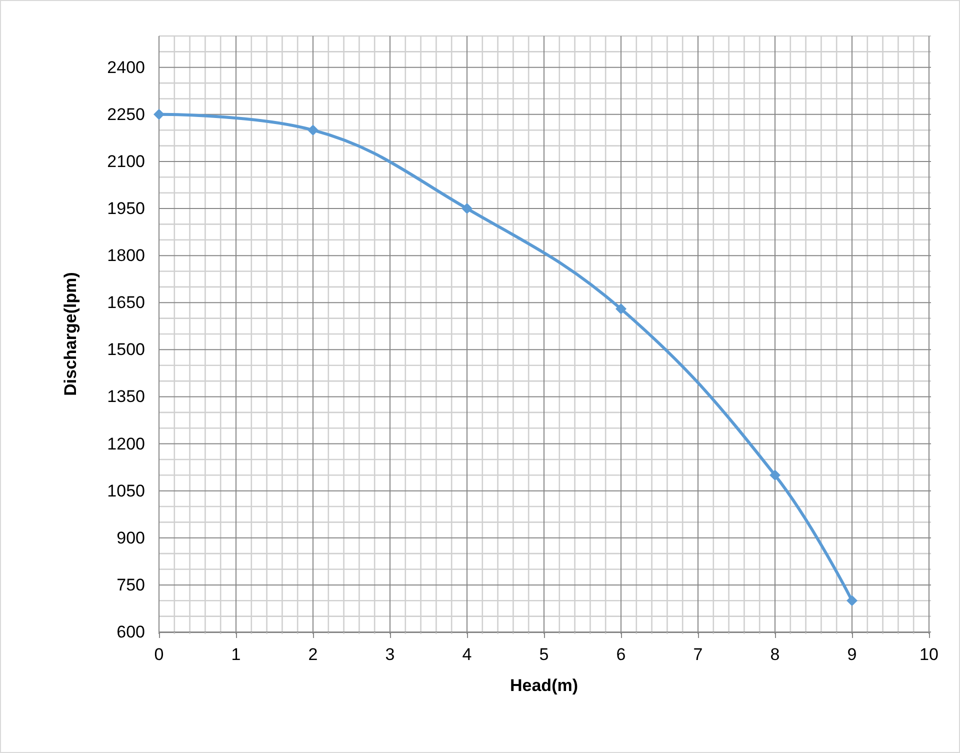 The height and width of the screenshot is (753, 960). I want to click on x-tick-label: 5, so click(544, 654).